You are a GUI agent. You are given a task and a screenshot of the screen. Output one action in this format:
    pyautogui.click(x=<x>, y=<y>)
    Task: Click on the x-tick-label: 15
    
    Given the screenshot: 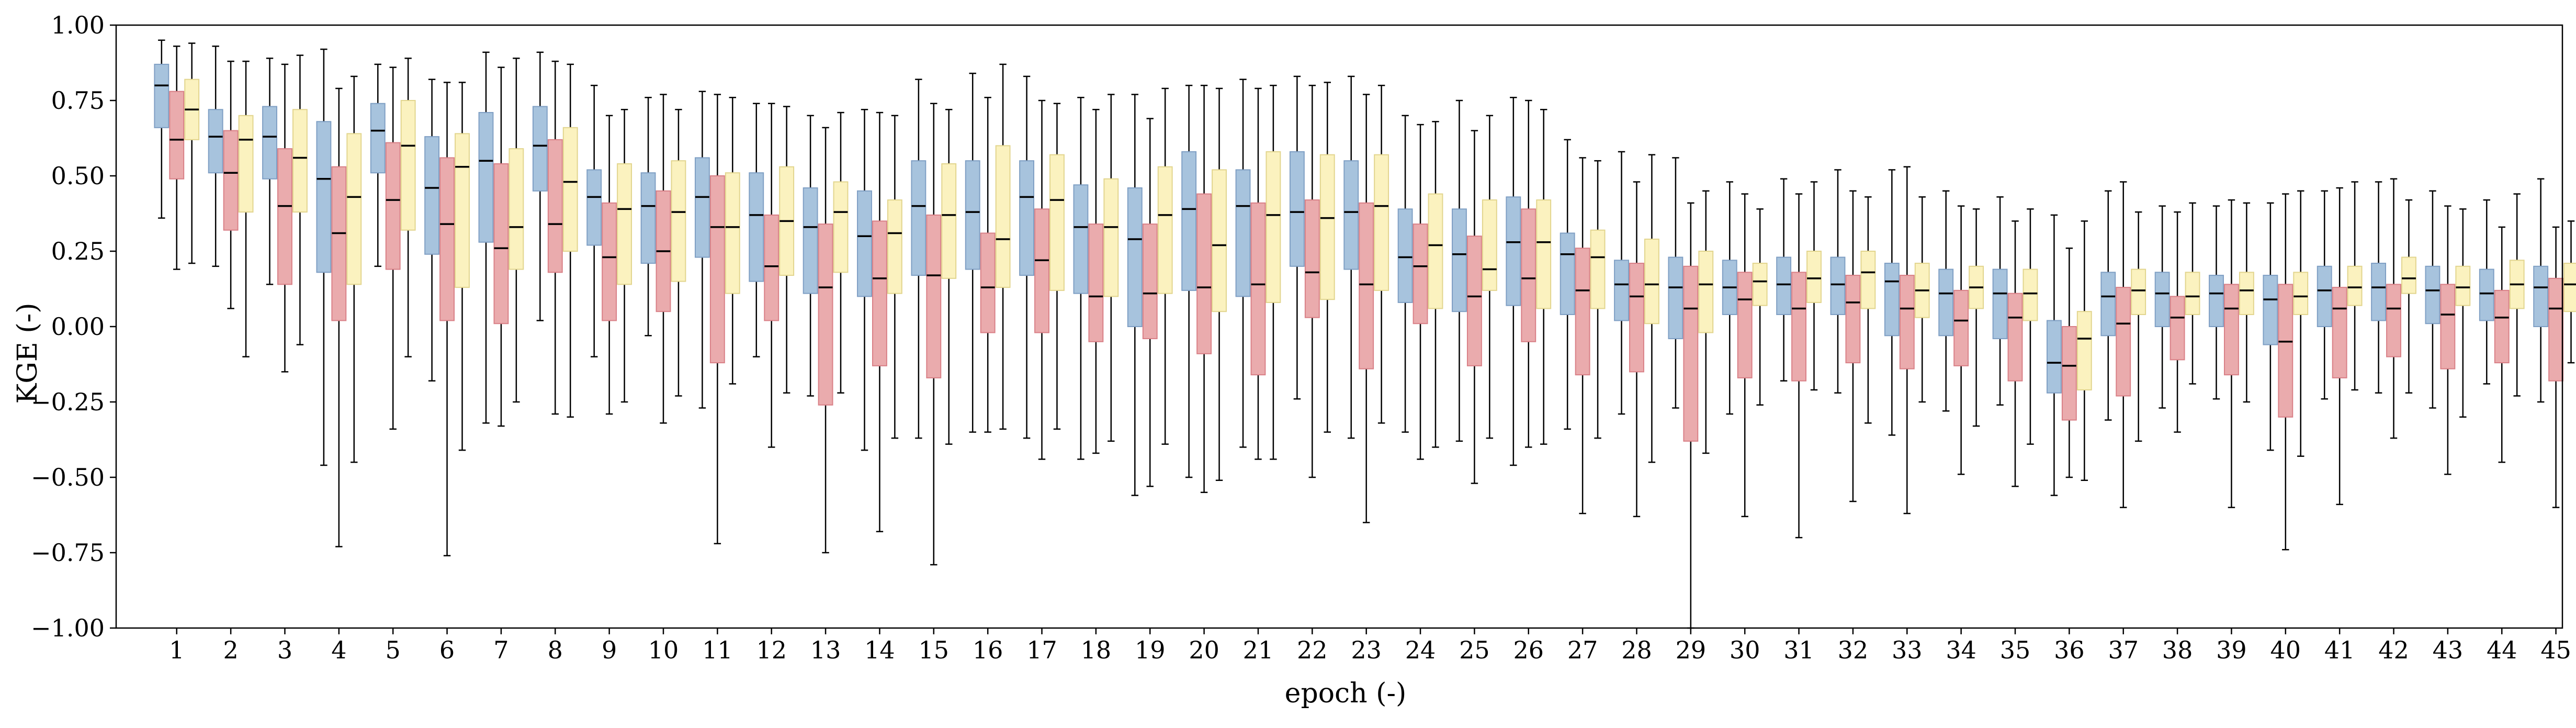 What is the action you would take?
    pyautogui.click(x=935, y=650)
    